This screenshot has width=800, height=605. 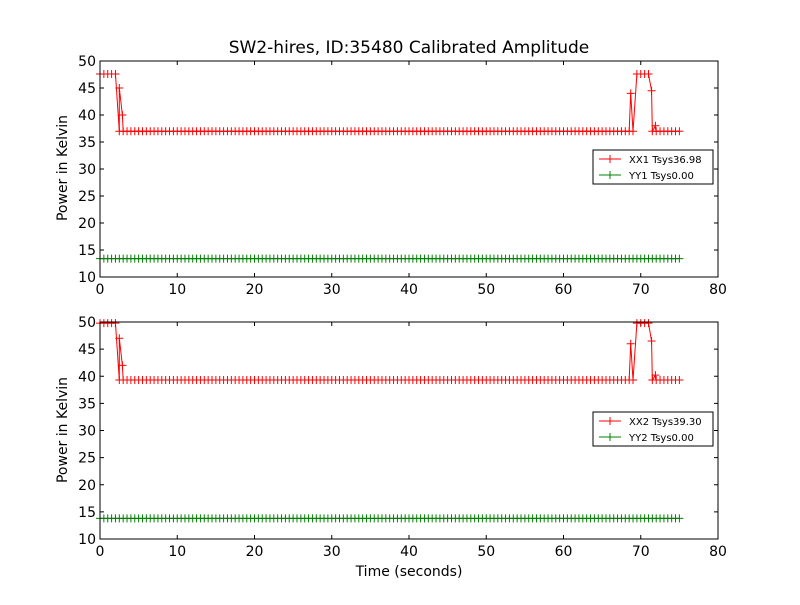 What do you see at coordinates (665, 422) in the screenshot?
I see `legend-label: XX2 Tsys39.30` at bounding box center [665, 422].